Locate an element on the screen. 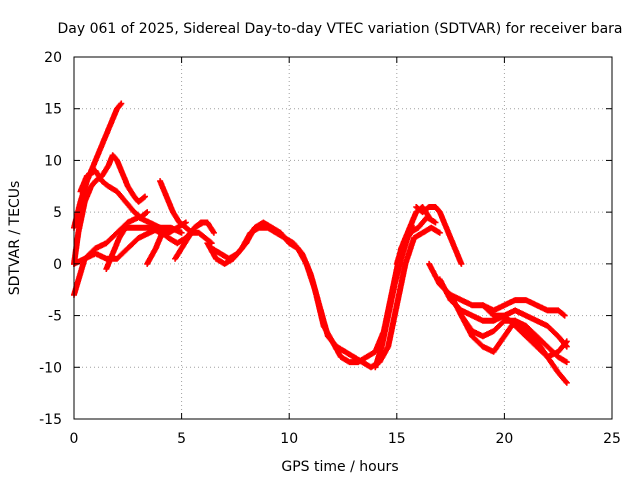 Image resolution: width=640 pixels, height=485 pixels. y-tick-label: -15 is located at coordinates (50, 420).